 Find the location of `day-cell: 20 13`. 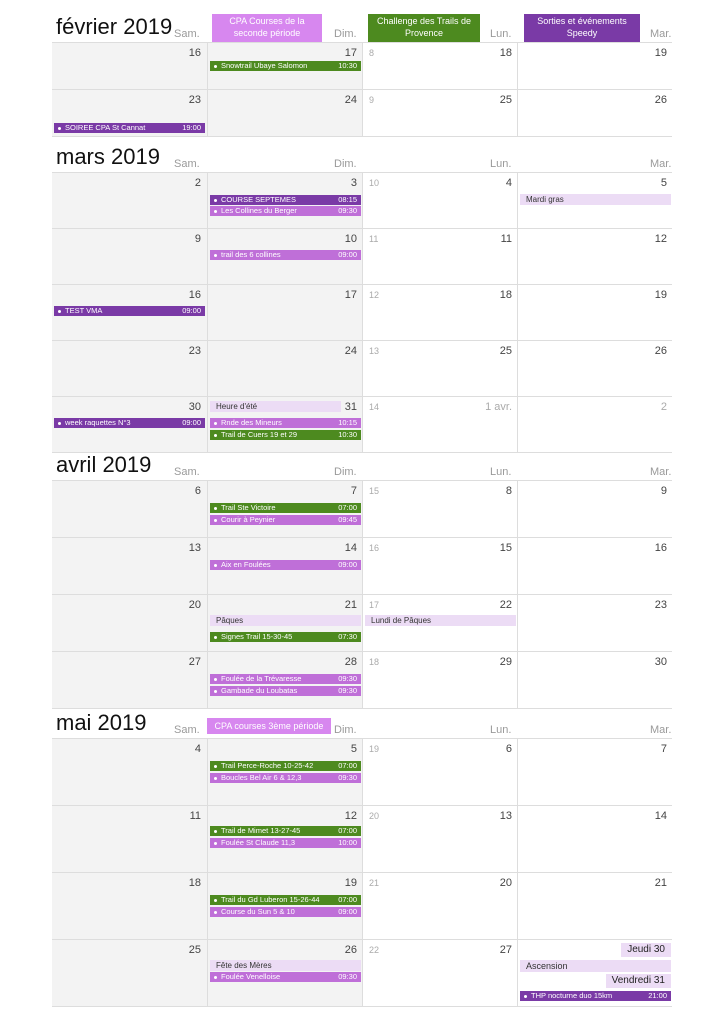

day-cell: 20 13 is located at coordinates (440, 839).